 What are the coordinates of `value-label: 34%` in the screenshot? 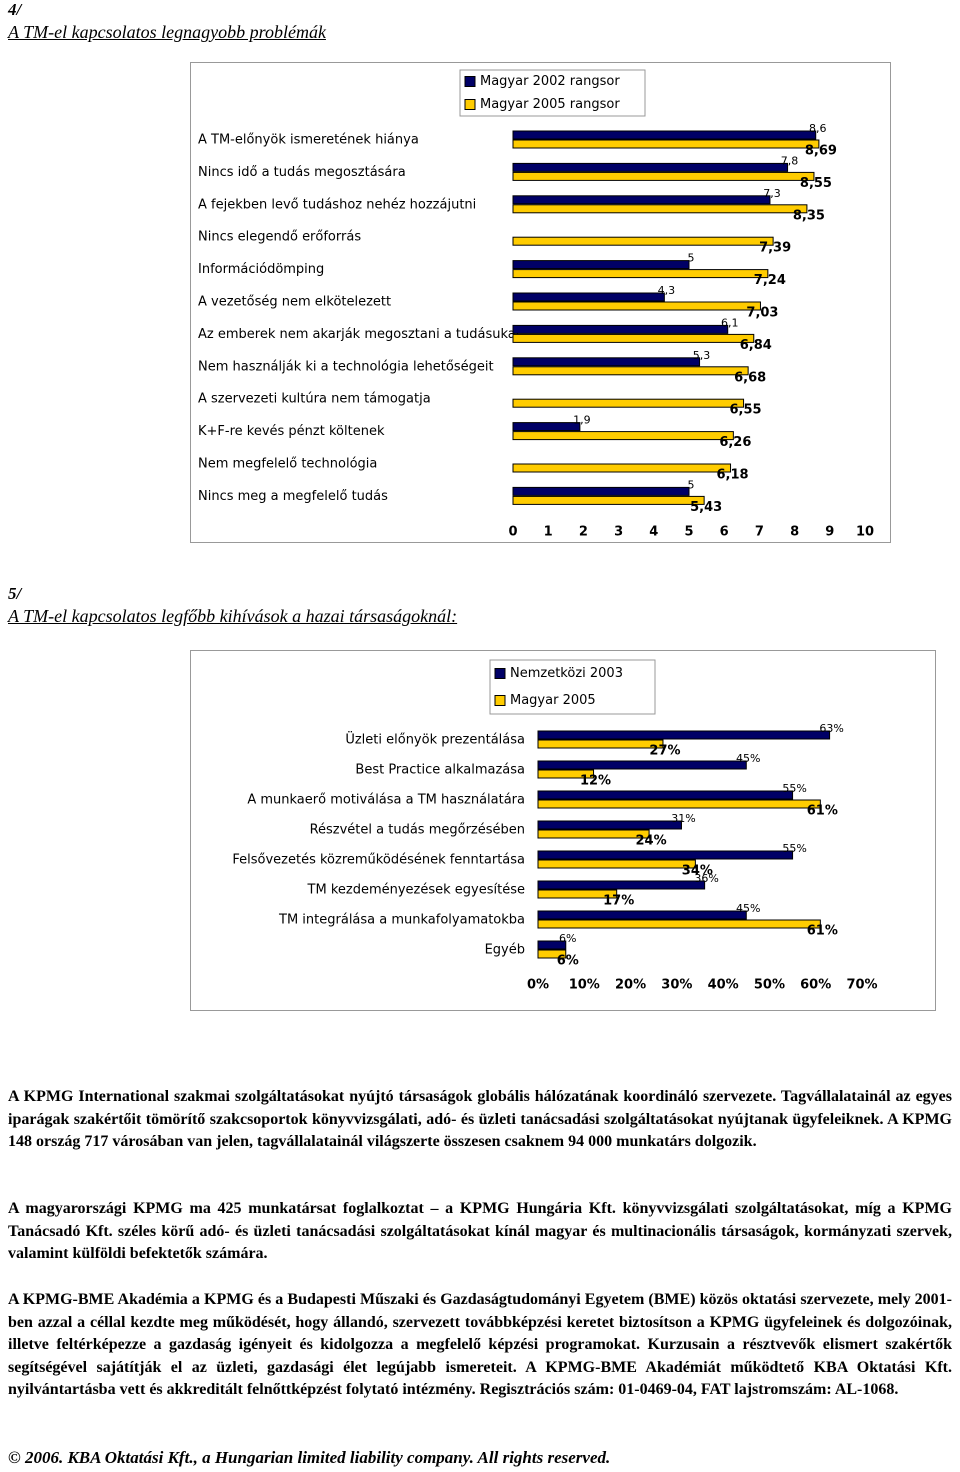 It's located at (697, 871).